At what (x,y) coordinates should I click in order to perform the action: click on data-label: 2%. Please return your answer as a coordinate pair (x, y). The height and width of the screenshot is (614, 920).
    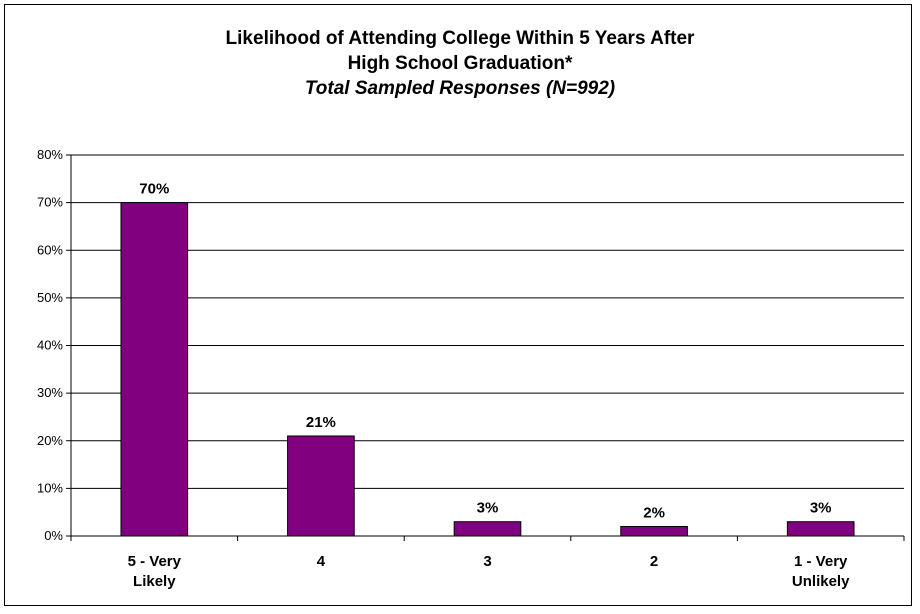
    Looking at the image, I should click on (654, 512).